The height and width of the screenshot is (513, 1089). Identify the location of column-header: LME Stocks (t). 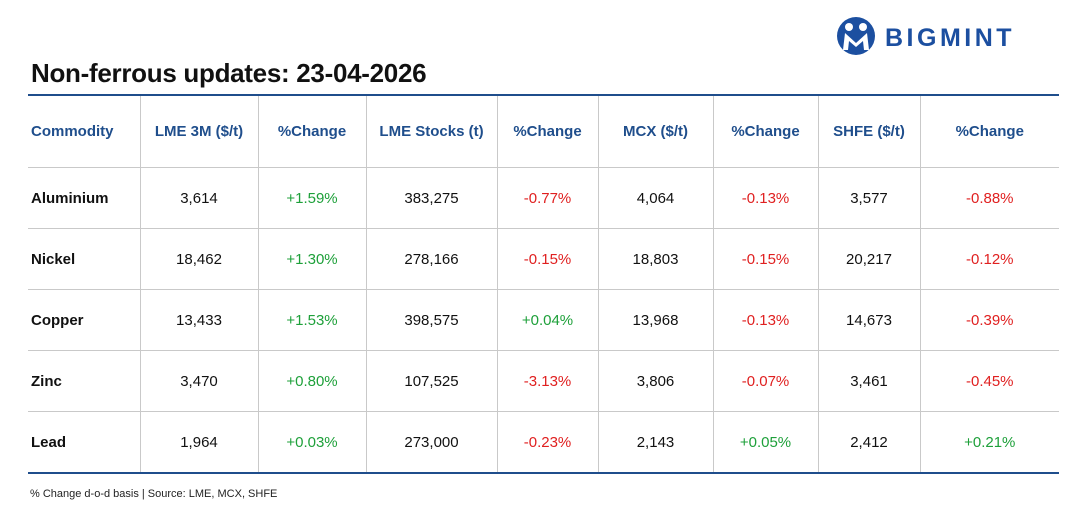
(431, 131).